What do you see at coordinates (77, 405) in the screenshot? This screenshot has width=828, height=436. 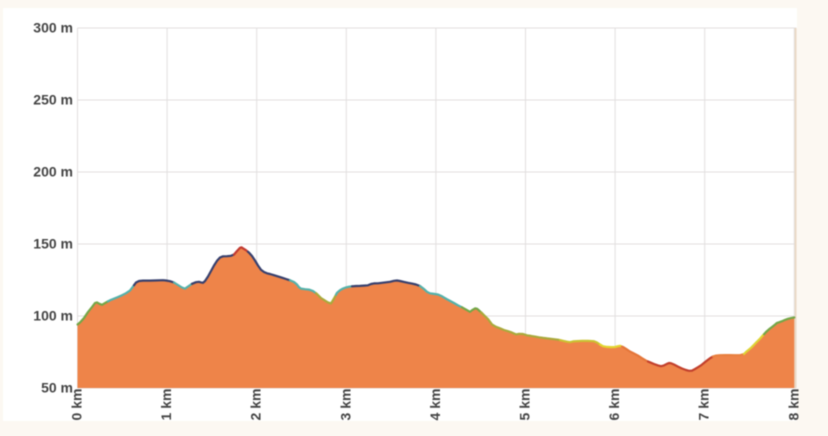 I see `svg-text: 0 km` at bounding box center [77, 405].